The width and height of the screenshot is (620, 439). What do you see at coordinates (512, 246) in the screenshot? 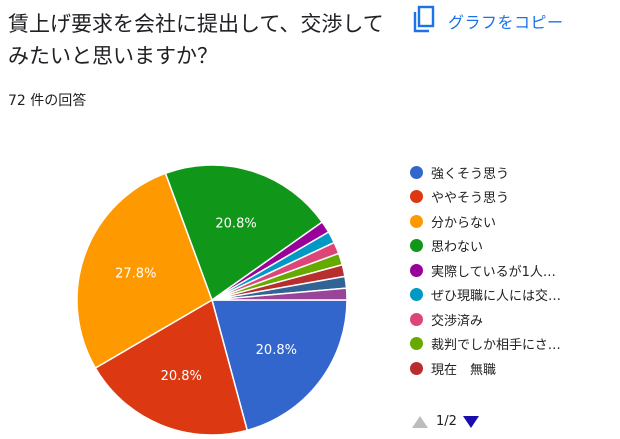
I see `legend-item: 思わない` at bounding box center [512, 246].